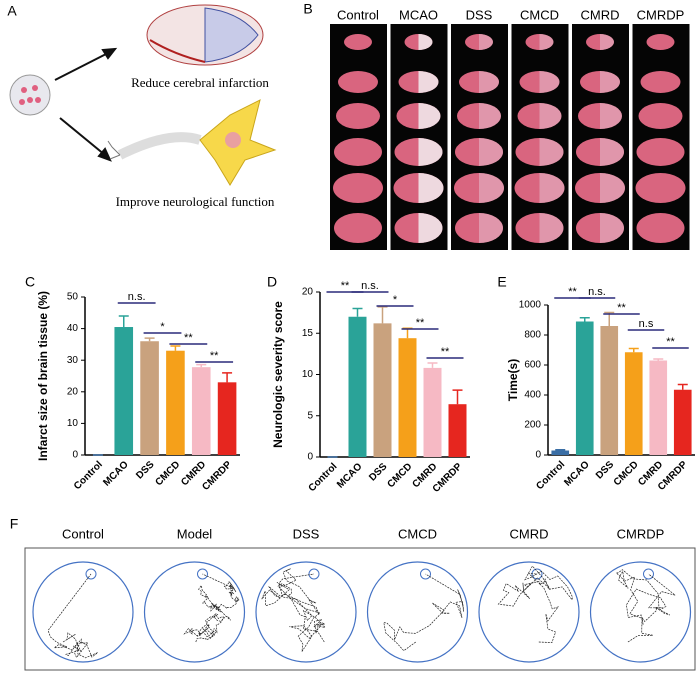 Image resolution: width=700 pixels, height=674 pixels. What do you see at coordinates (116, 474) in the screenshot?
I see `x-tick-label: MCAO` at bounding box center [116, 474].